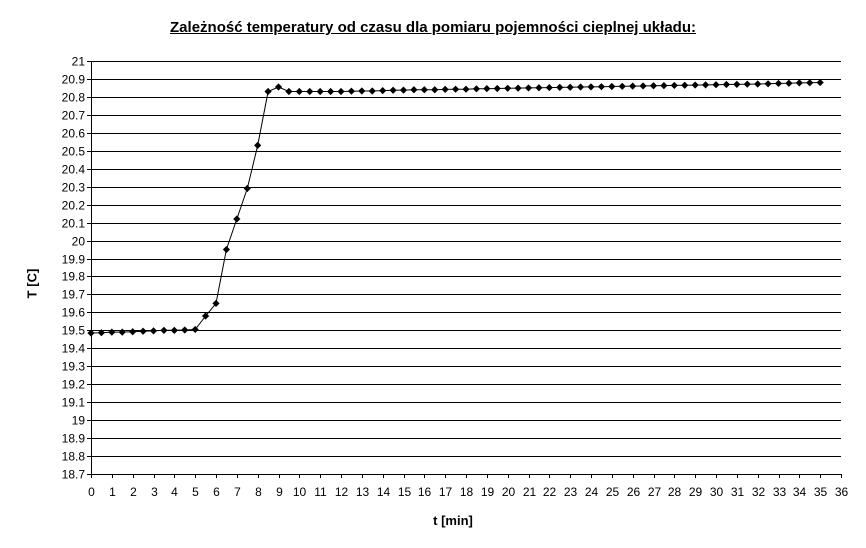 The height and width of the screenshot is (548, 866). I want to click on x-tick-label: 9, so click(279, 492).